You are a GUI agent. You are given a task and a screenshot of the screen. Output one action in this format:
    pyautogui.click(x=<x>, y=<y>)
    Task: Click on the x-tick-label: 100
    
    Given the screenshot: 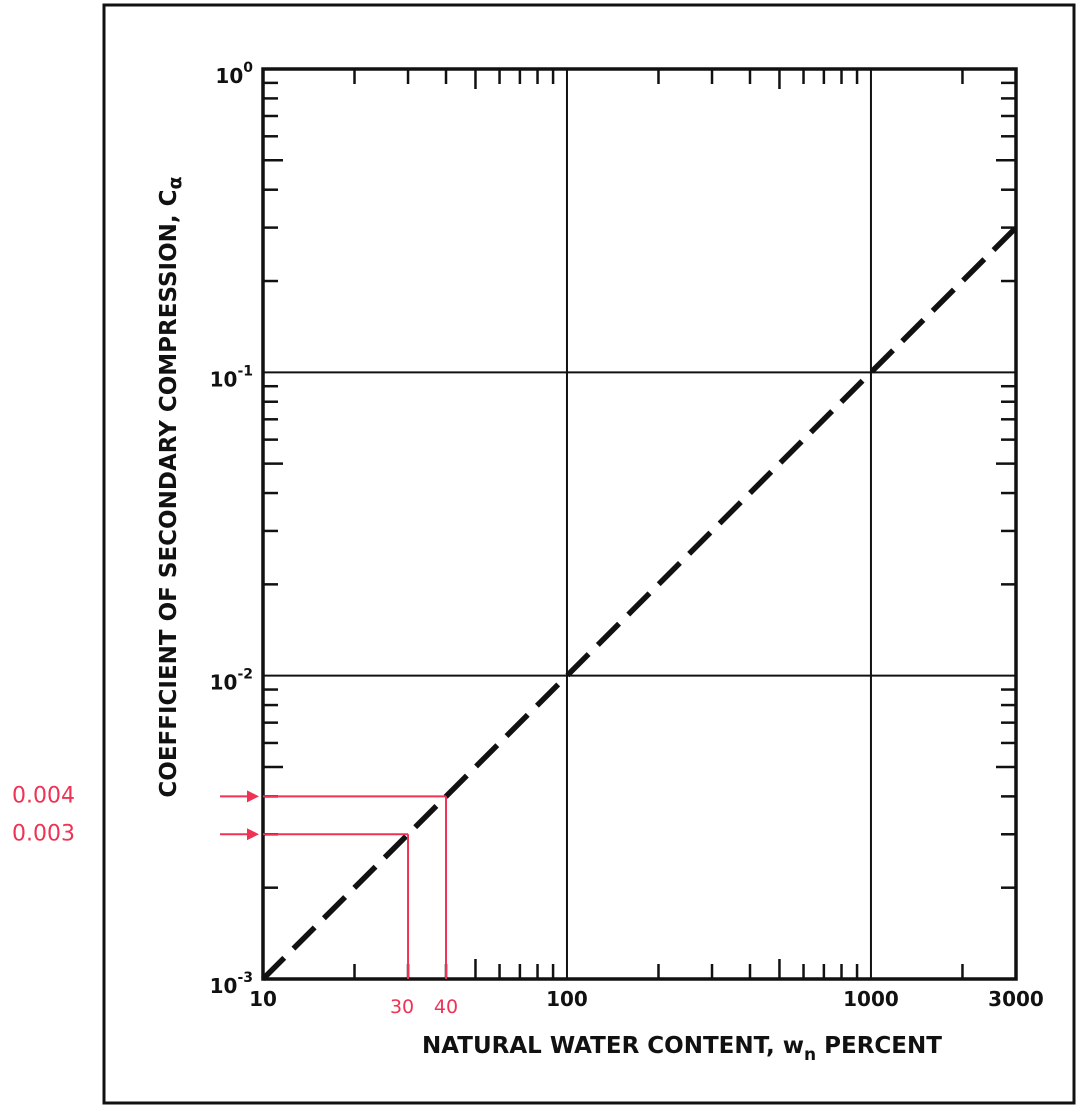 What is the action you would take?
    pyautogui.click(x=567, y=999)
    